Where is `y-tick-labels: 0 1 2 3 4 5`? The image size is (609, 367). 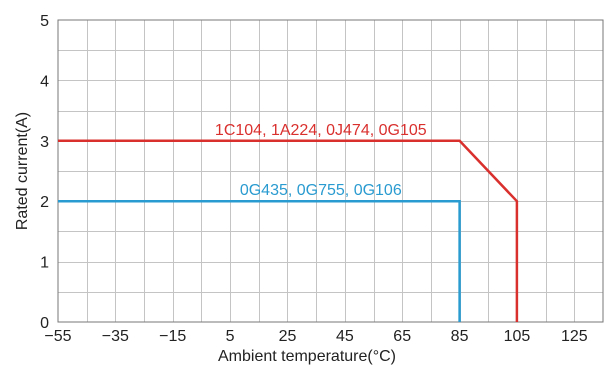 y-tick-labels: 0 1 2 3 4 5 is located at coordinates (44, 172).